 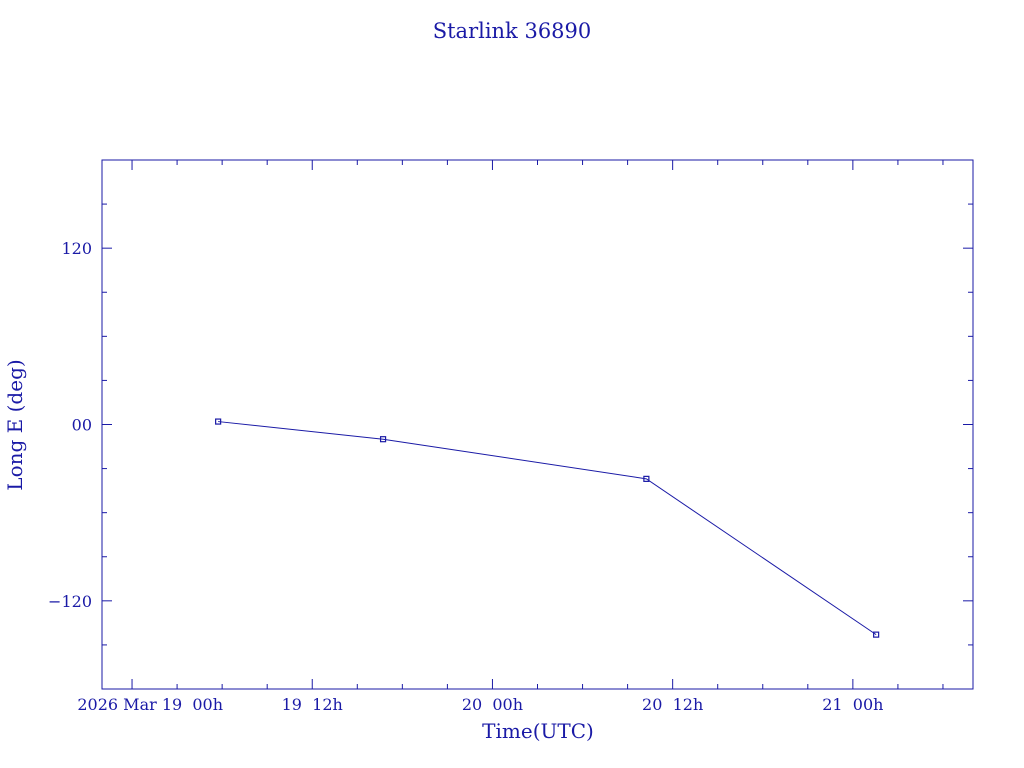 What do you see at coordinates (852, 704) in the screenshot?
I see `x-tick-label: 21 00h` at bounding box center [852, 704].